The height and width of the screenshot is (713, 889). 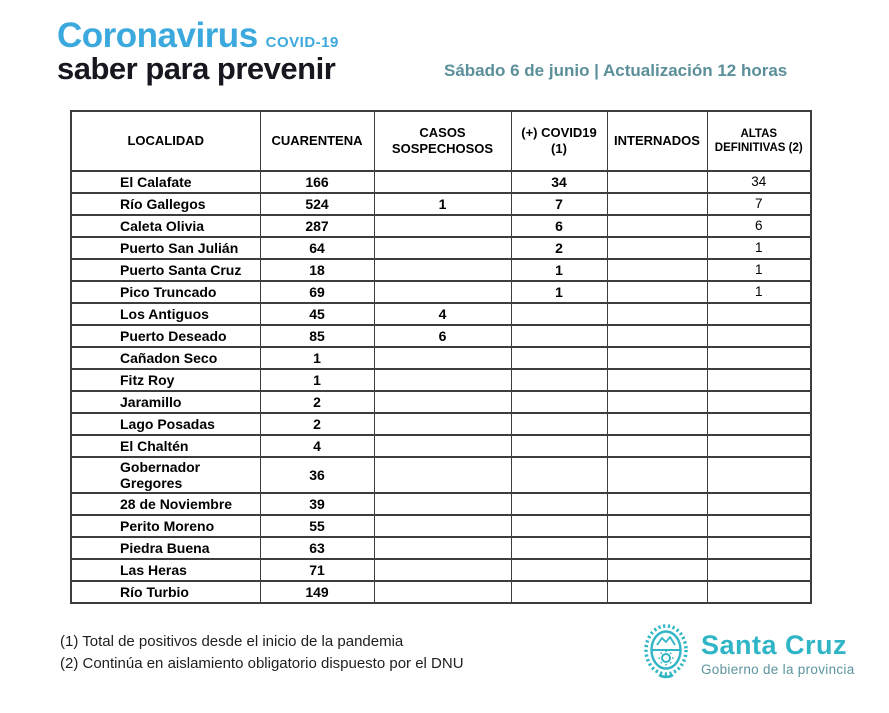 I want to click on logo-name: Santa Cruz, so click(x=774, y=645).